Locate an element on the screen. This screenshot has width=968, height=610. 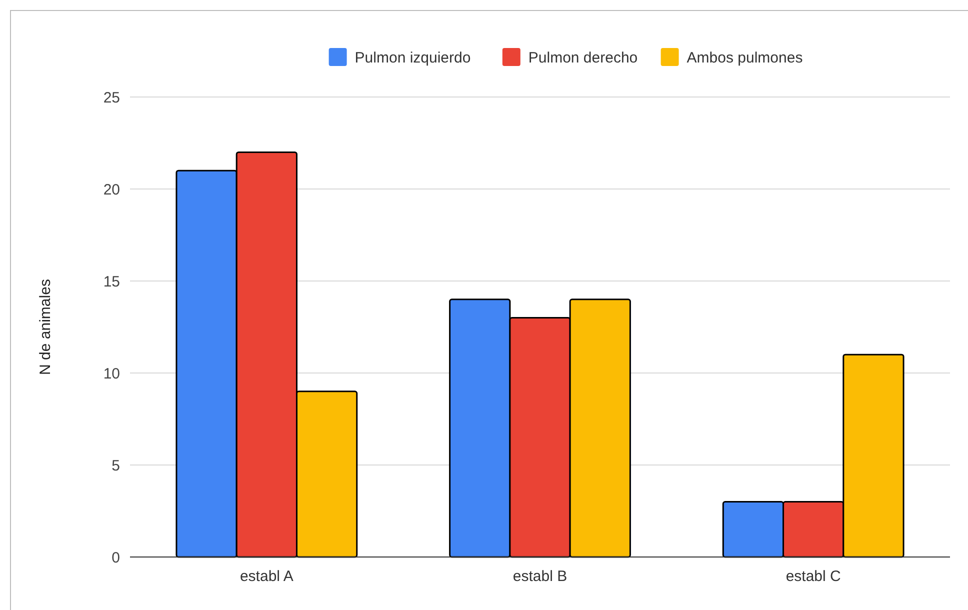
legend-label: Pulmon izquierdo is located at coordinates (412, 57).